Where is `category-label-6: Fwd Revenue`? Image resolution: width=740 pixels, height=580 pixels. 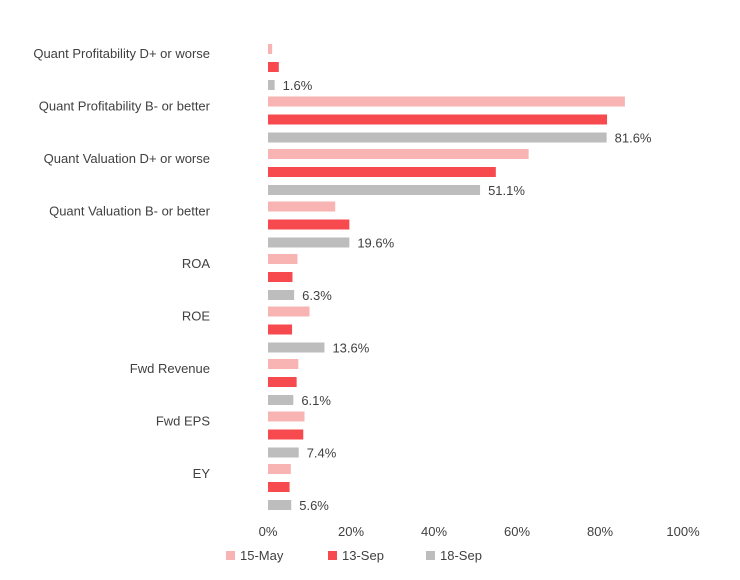 category-label-6: Fwd Revenue is located at coordinates (170, 368).